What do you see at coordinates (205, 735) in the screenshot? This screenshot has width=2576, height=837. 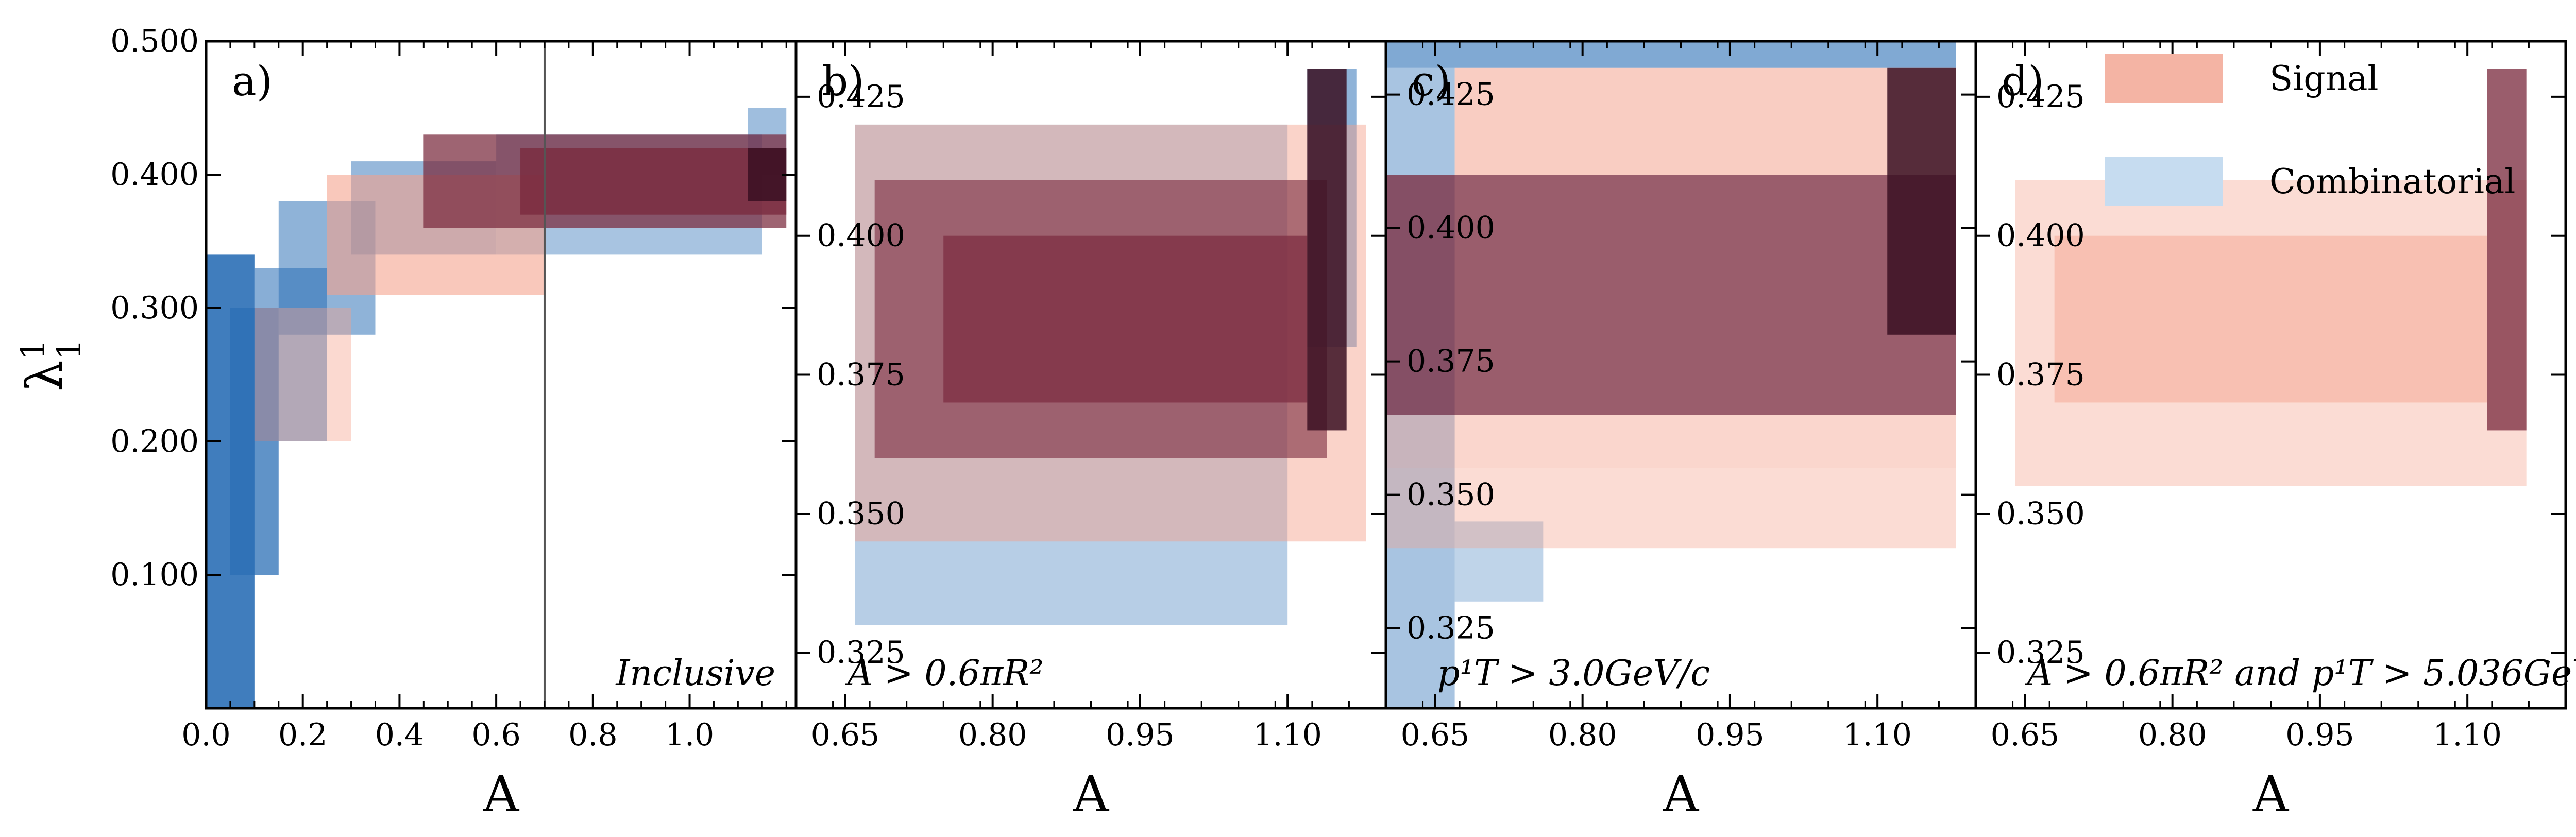 I see `x-tick-label: 0.0` at bounding box center [205, 735].